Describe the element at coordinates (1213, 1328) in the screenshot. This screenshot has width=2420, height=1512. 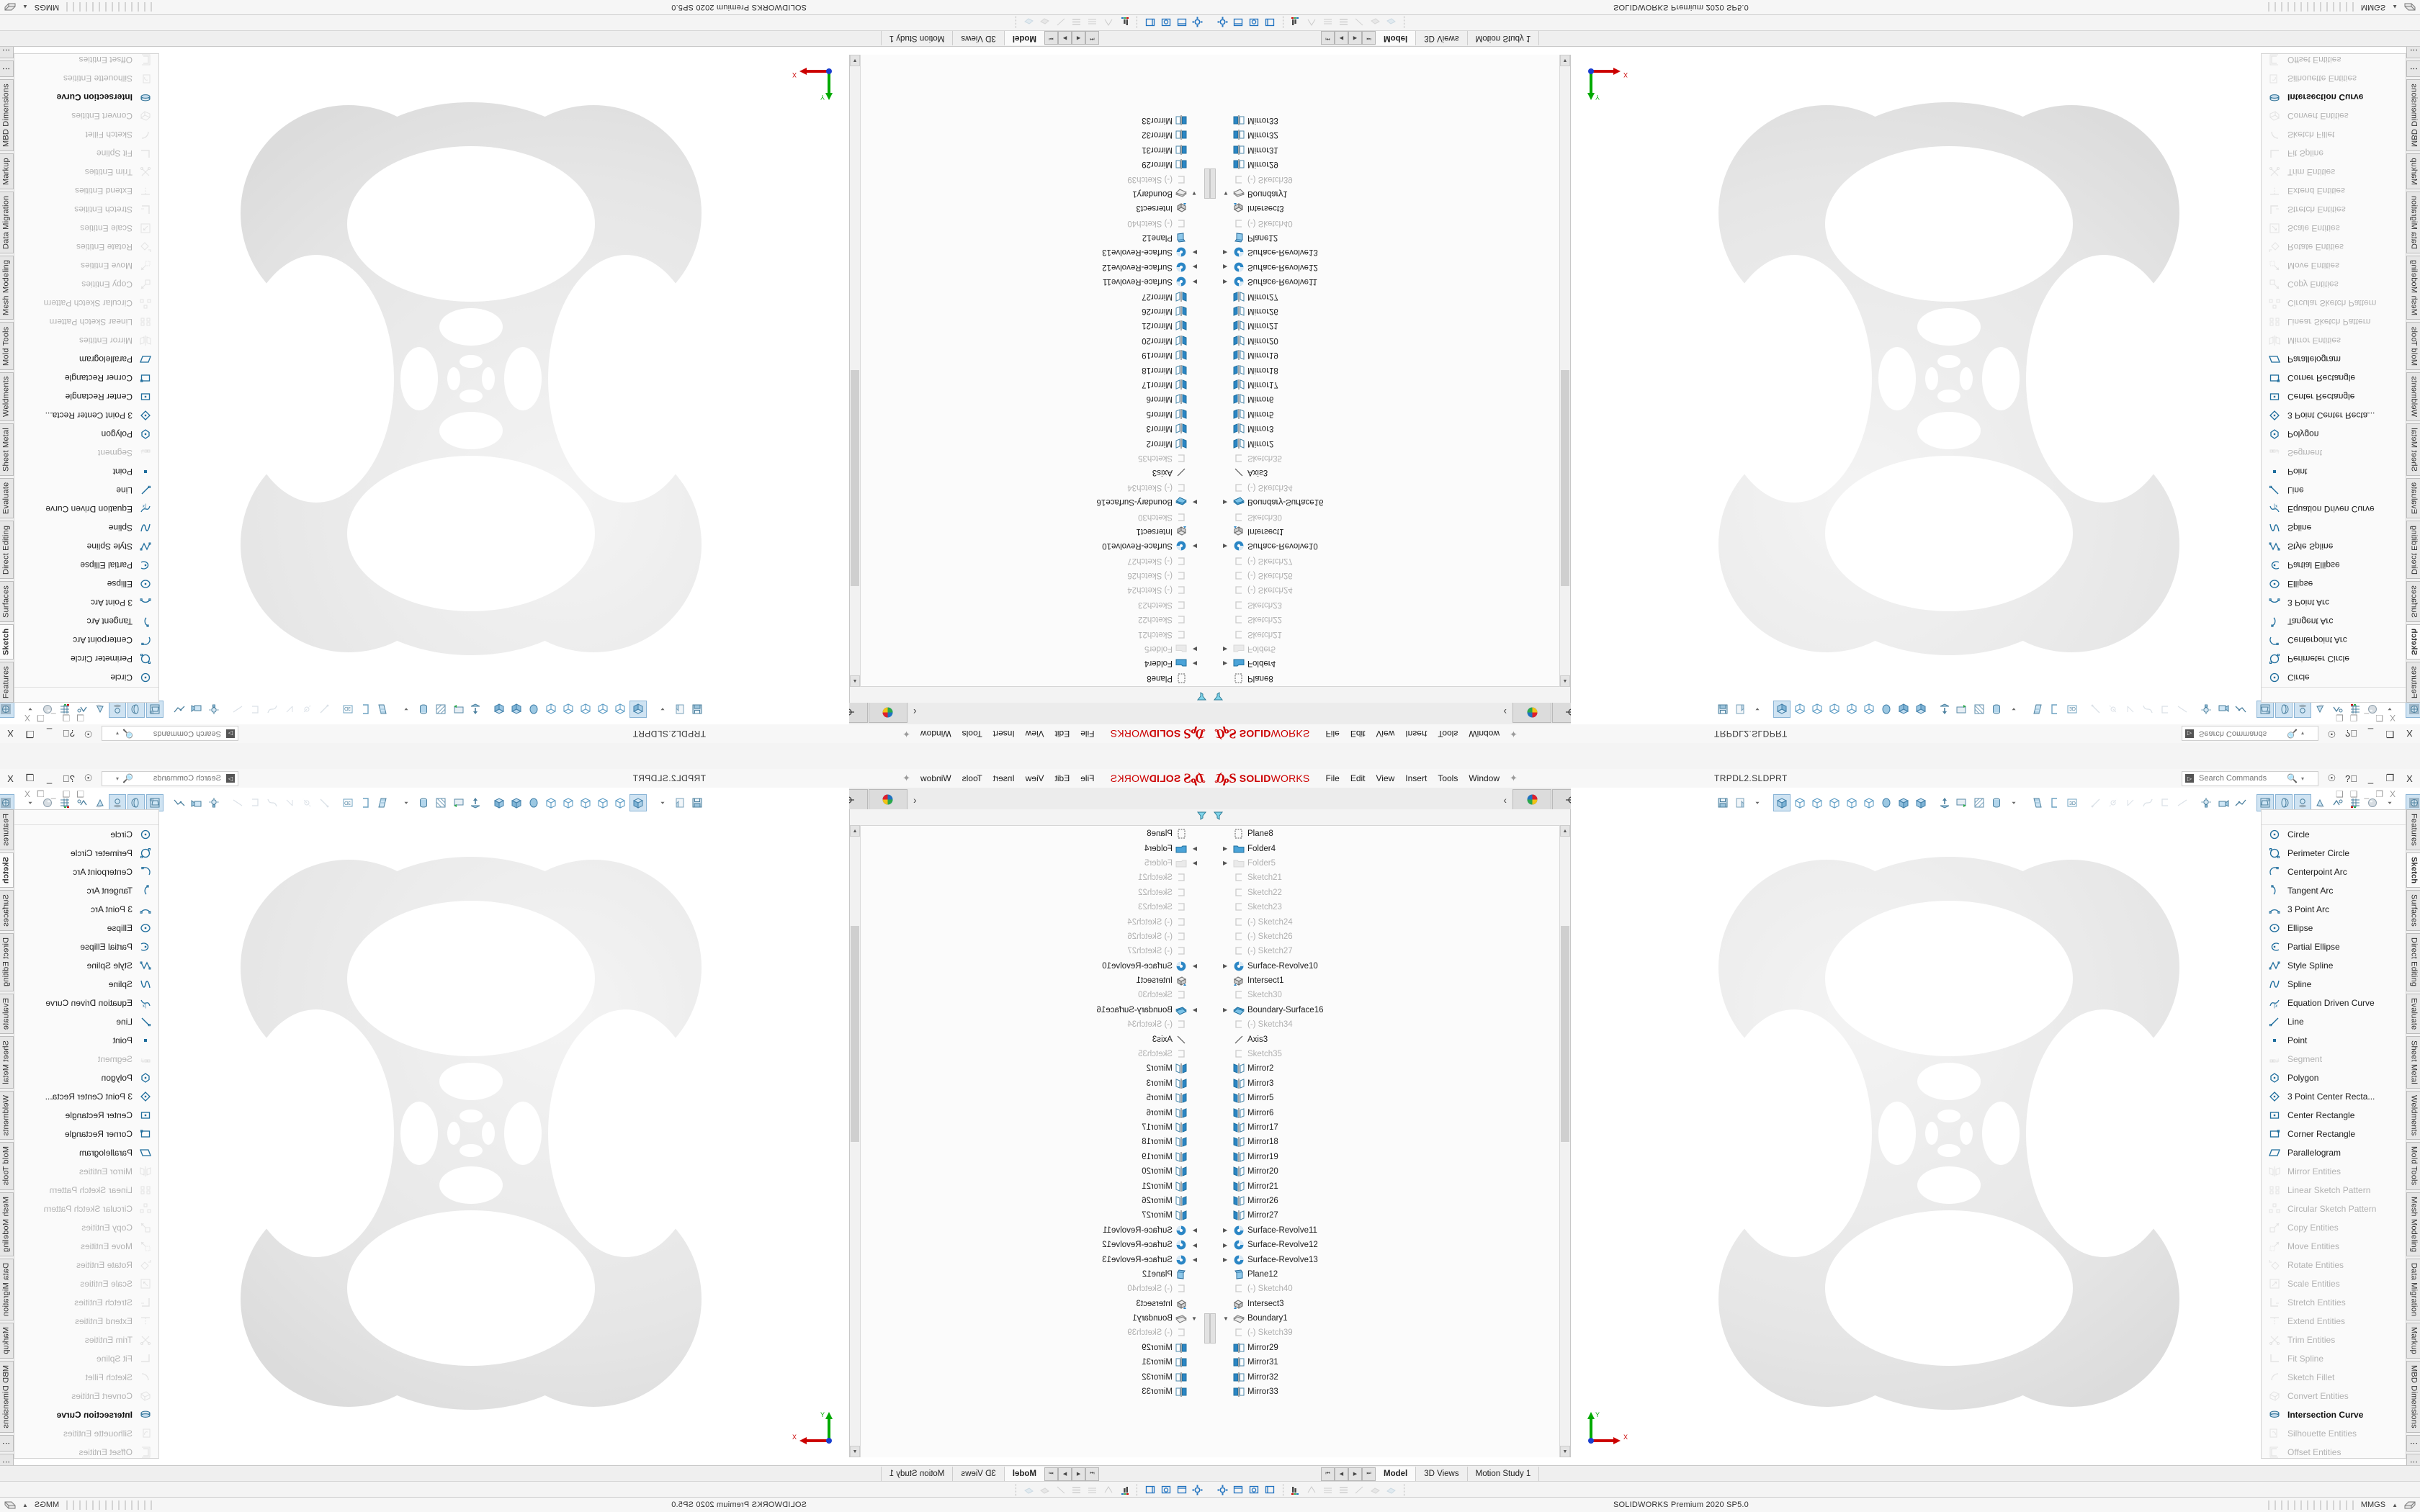
I see `panel-resize-grip` at that location.